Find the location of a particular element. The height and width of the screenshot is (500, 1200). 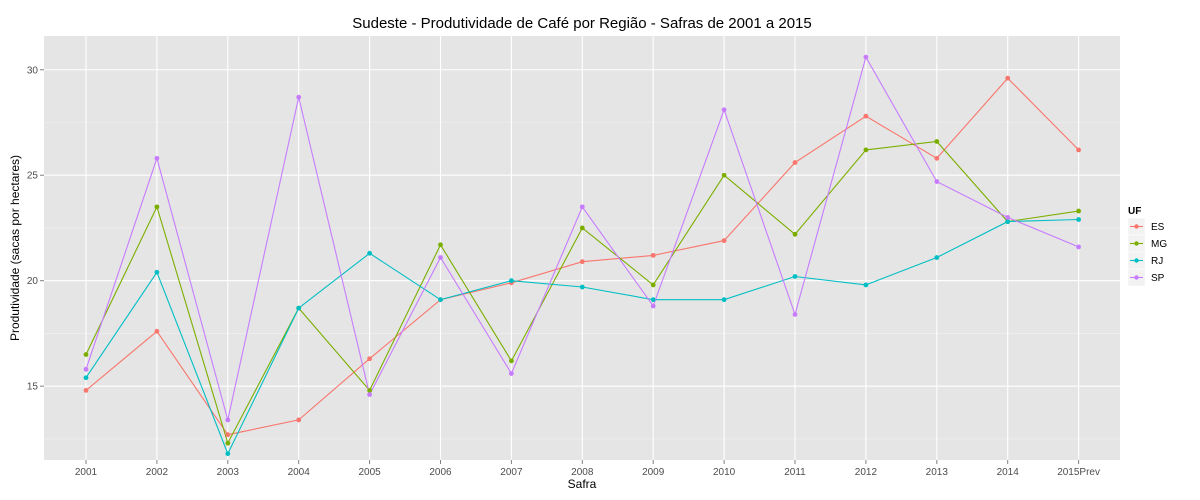

x-tick-label: 2007 is located at coordinates (511, 472).